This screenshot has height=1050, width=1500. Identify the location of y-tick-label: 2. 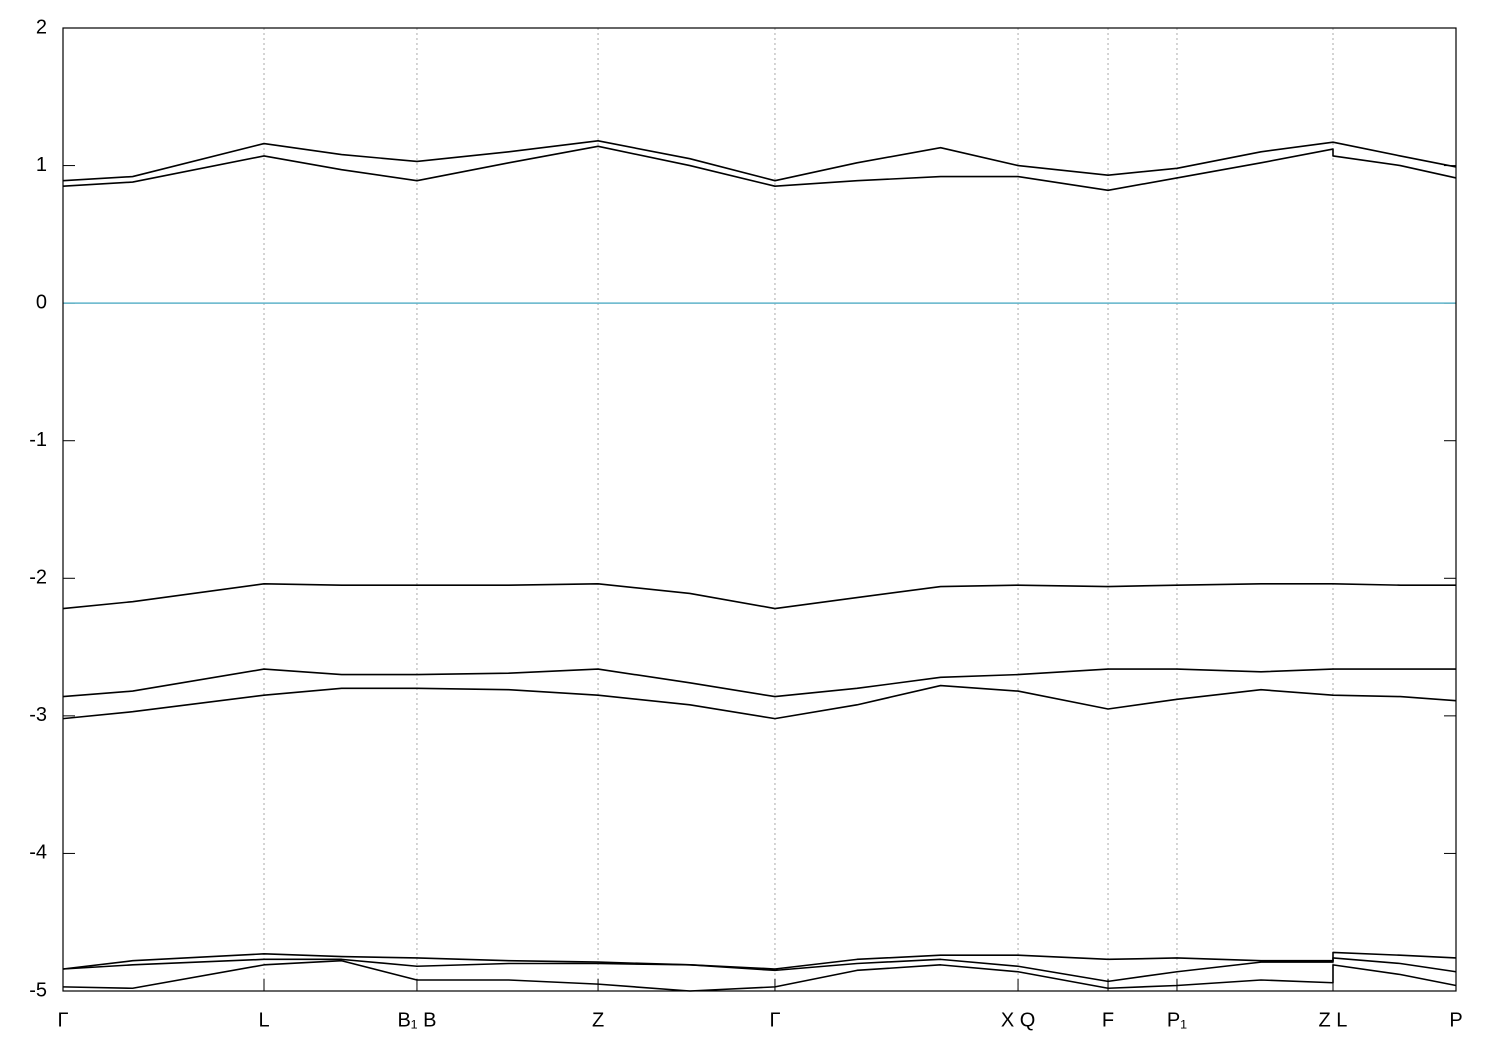
(41, 27).